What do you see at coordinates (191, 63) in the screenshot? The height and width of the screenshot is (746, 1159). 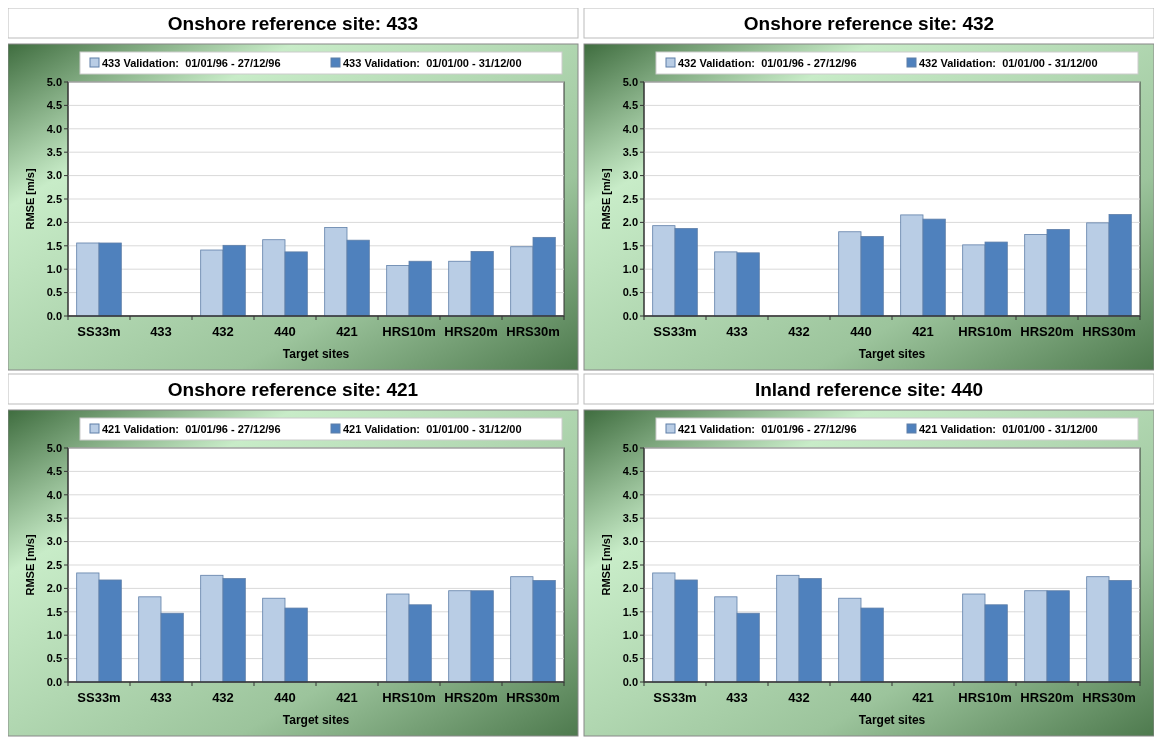 I see `legend-label: 433 Validation: 01/01/96 - 27/12/96` at bounding box center [191, 63].